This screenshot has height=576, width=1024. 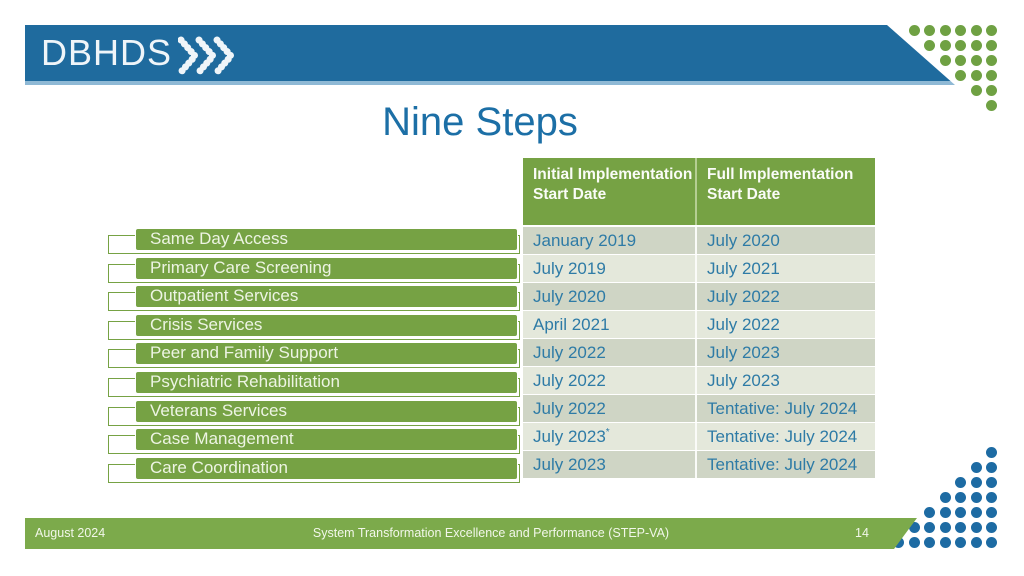 What do you see at coordinates (786, 191) in the screenshot?
I see `column-header-full: Full Implementation Start Date` at bounding box center [786, 191].